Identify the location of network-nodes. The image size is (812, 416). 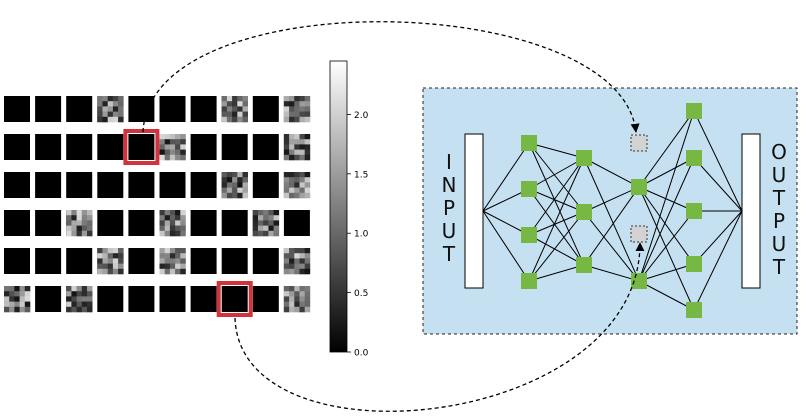
(611, 210).